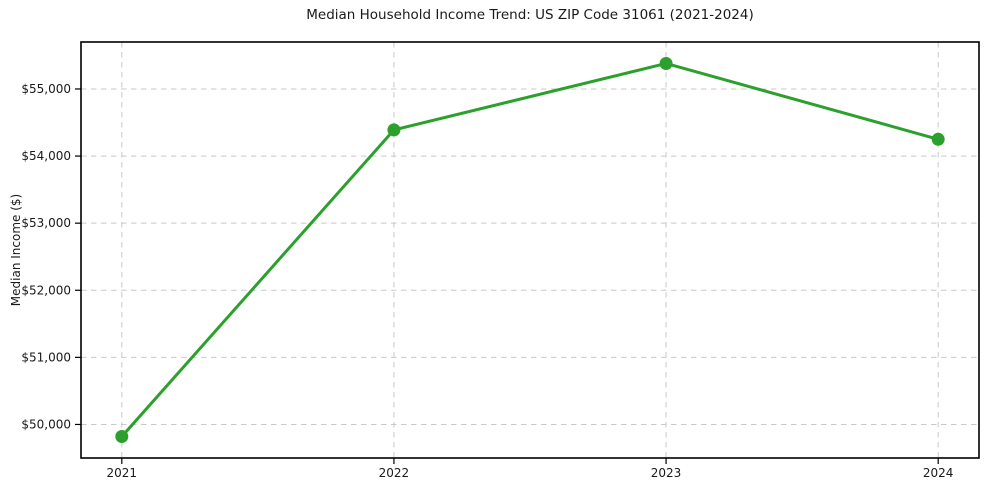  I want to click on x-tick-label: 2021, so click(122, 473).